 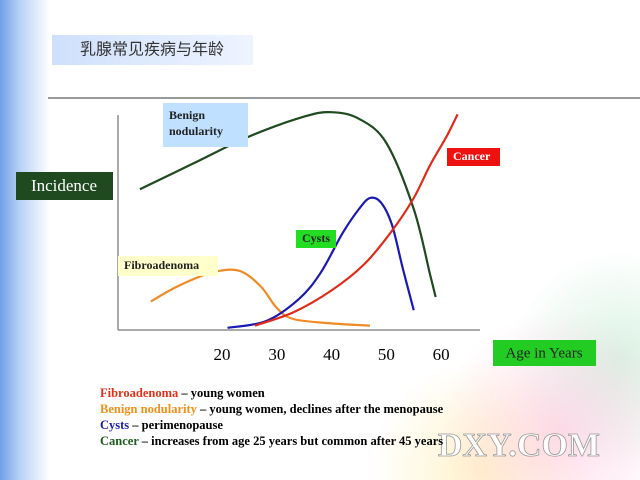 I want to click on x-tick-label: 20, so click(x=222, y=354).